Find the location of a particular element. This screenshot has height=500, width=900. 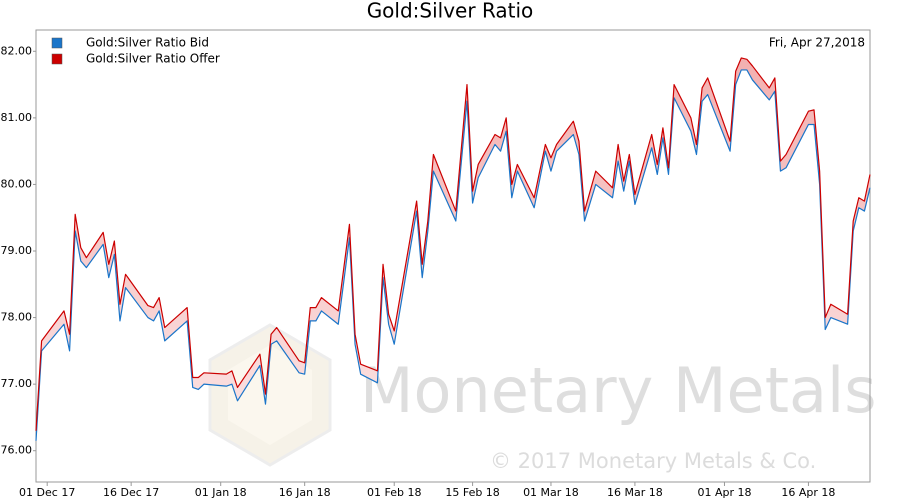

x-tick-label: 01 Dec 17 is located at coordinates (47, 492).